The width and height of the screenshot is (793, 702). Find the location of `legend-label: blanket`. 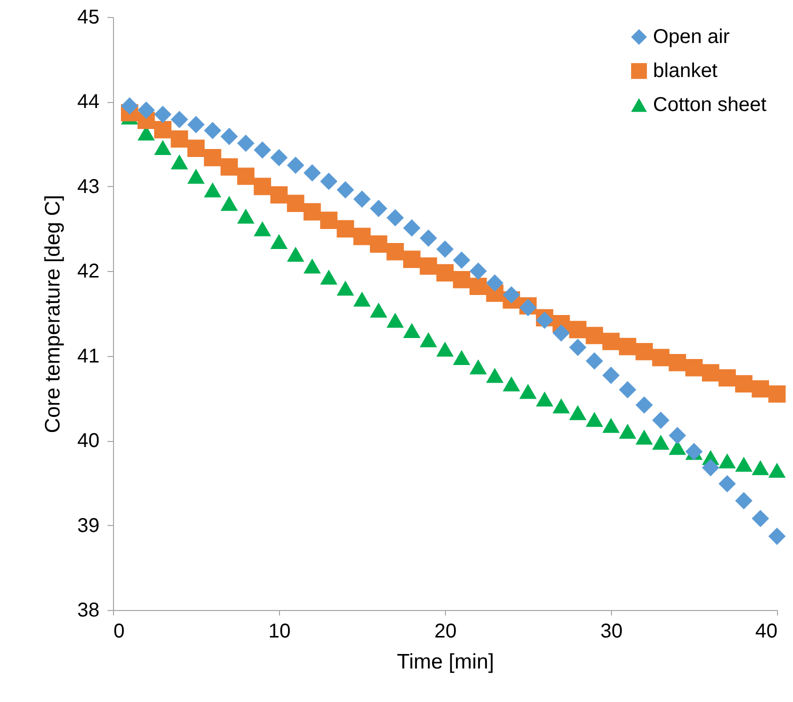

legend-label: blanket is located at coordinates (685, 71).